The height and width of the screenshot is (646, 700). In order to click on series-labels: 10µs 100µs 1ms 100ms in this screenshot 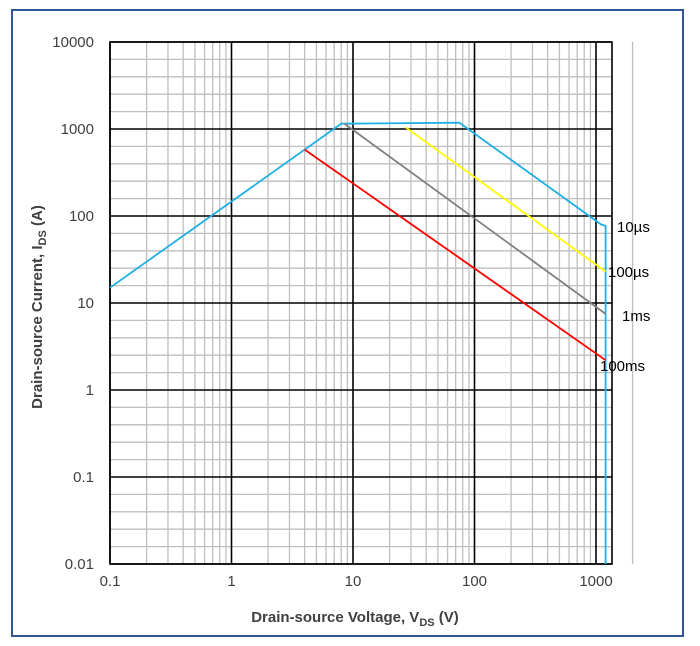, I will do `click(625, 297)`.